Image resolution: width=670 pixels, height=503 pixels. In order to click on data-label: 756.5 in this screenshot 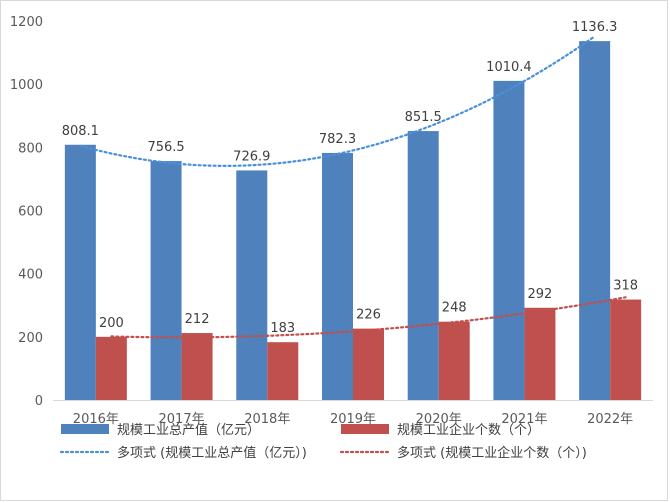, I will do `click(165, 147)`.